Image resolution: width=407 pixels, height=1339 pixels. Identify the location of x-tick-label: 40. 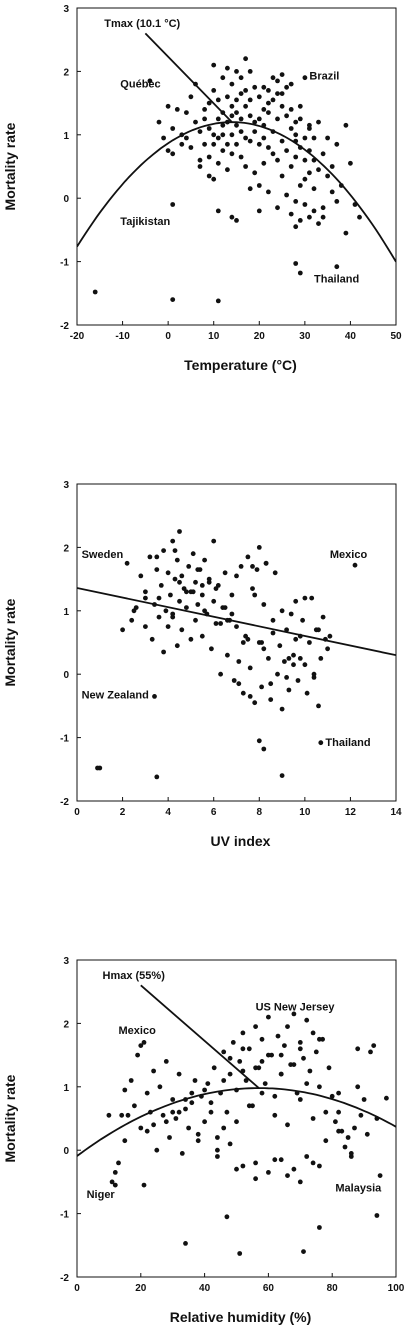
(351, 336).